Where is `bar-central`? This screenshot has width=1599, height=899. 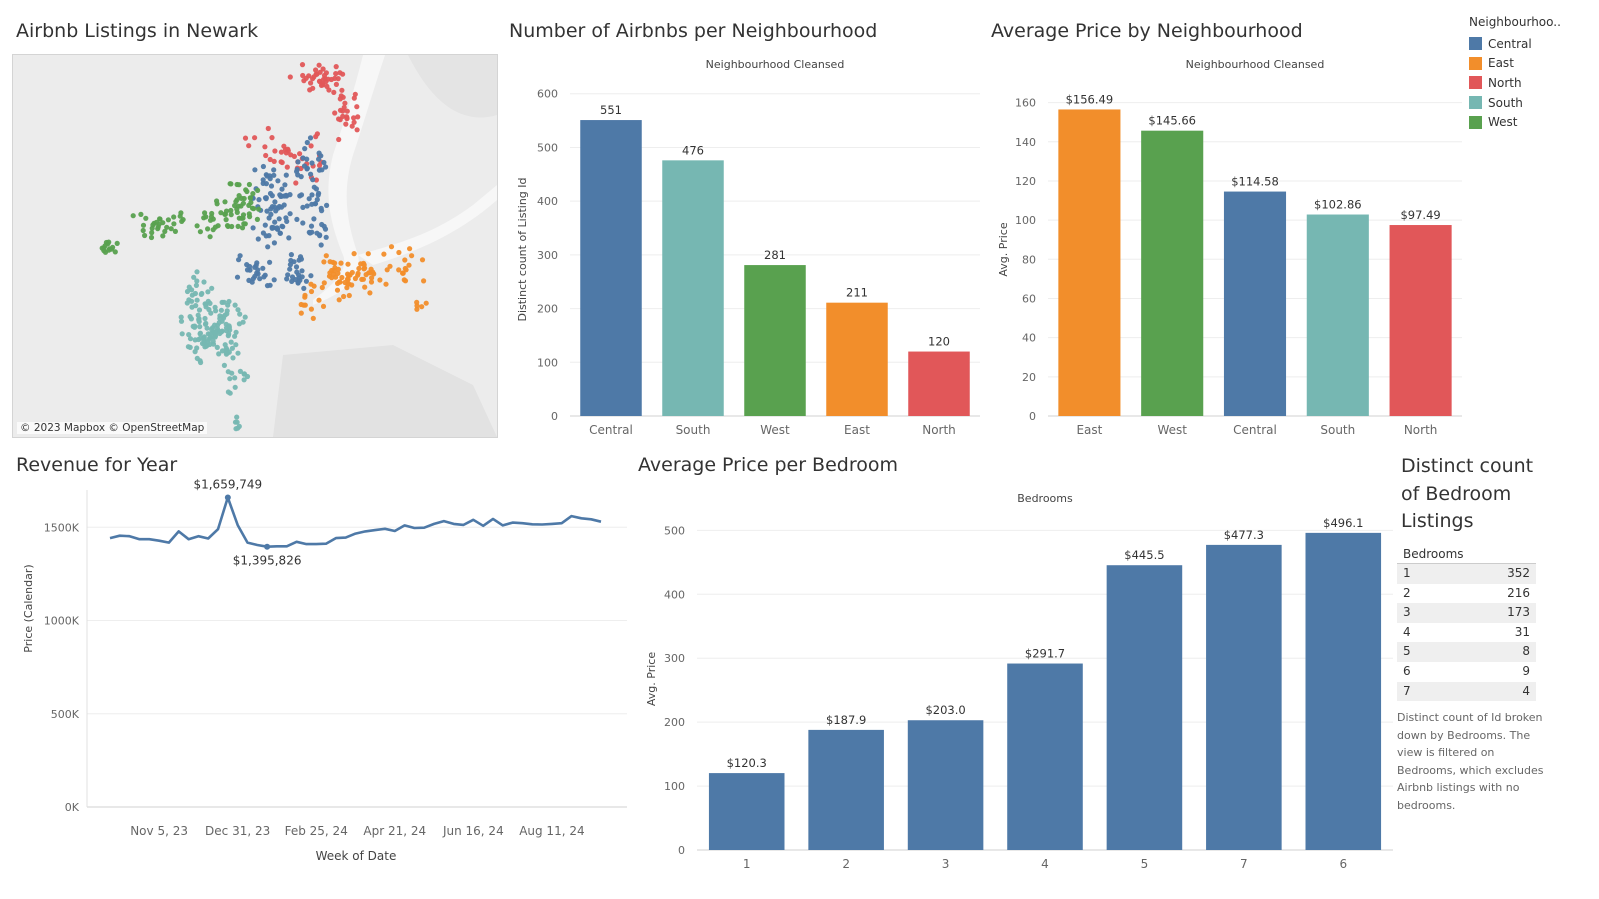
bar-central is located at coordinates (1255, 303).